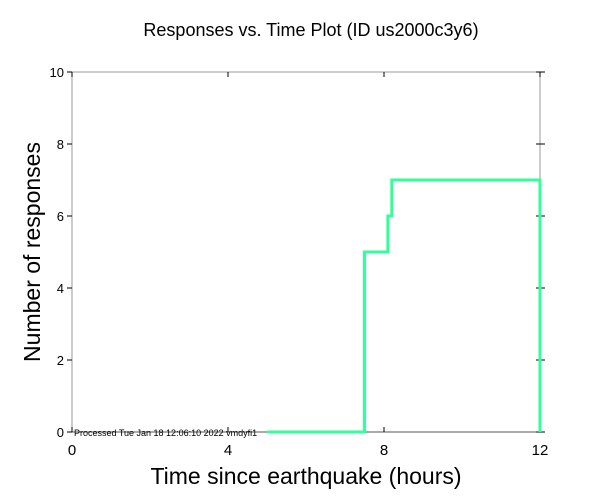 The image size is (612, 504). What do you see at coordinates (60, 360) in the screenshot?
I see `y-tick-label: 2` at bounding box center [60, 360].